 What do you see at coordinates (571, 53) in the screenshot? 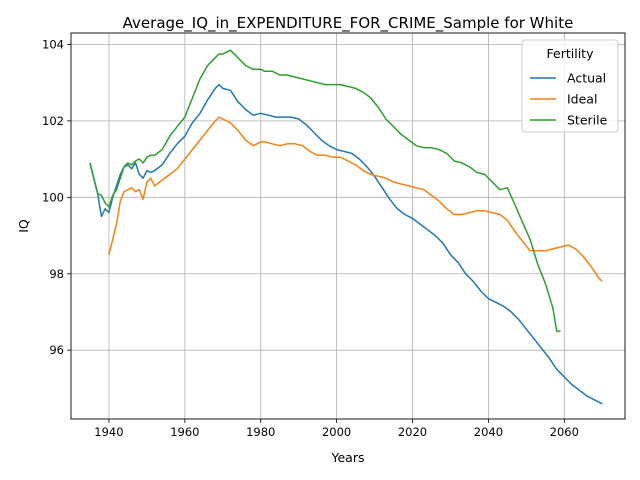
I see `legend-title: Fertility` at bounding box center [571, 53].